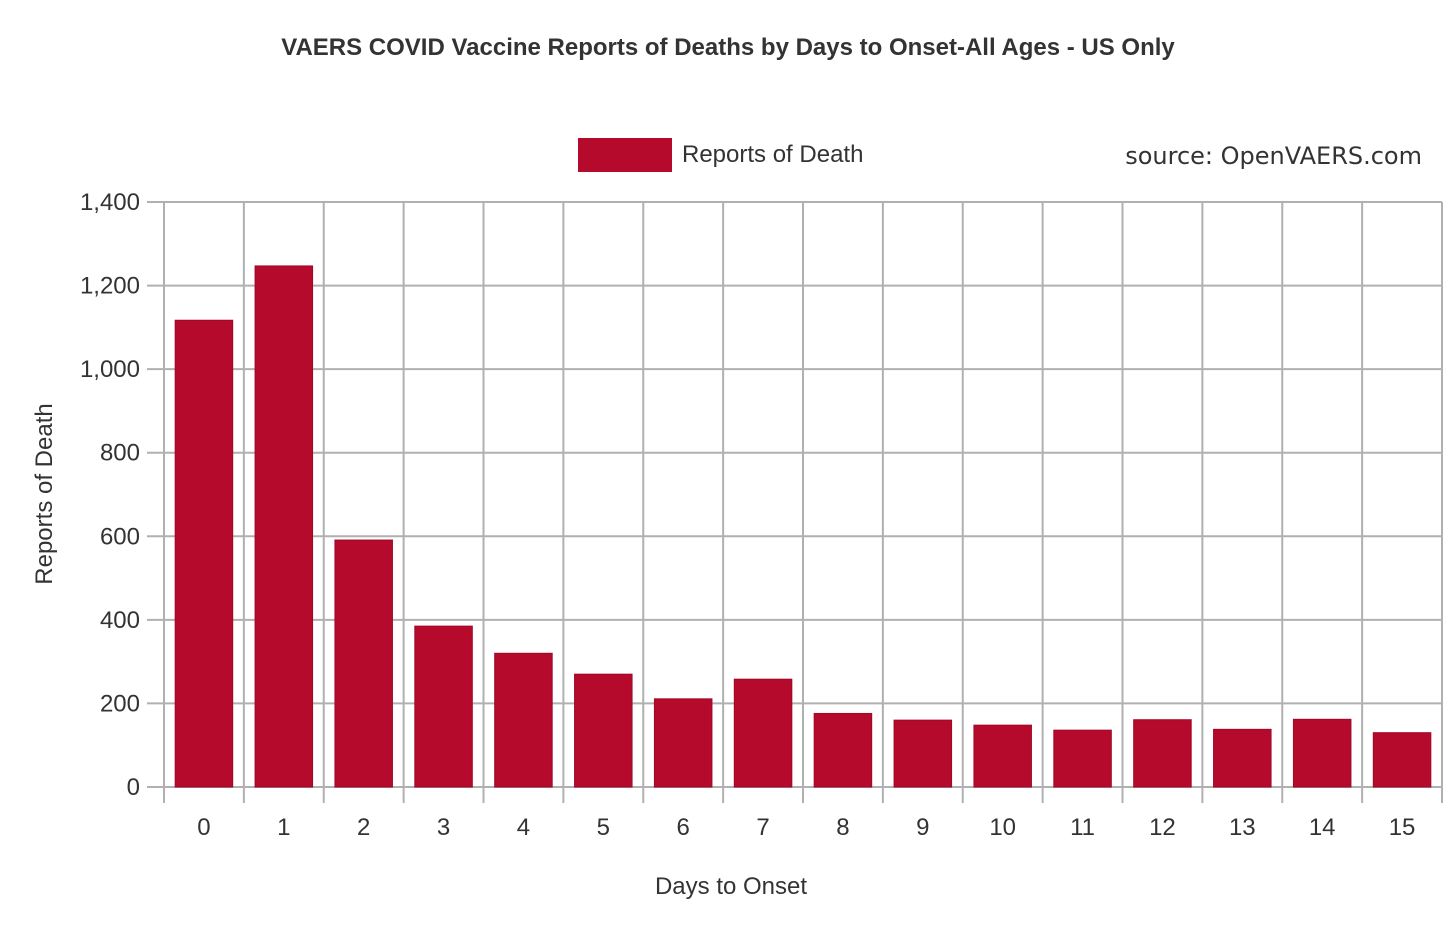 This screenshot has width=1456, height=931. Describe the element at coordinates (523, 827) in the screenshot. I see `x-tick-label: 4` at that location.